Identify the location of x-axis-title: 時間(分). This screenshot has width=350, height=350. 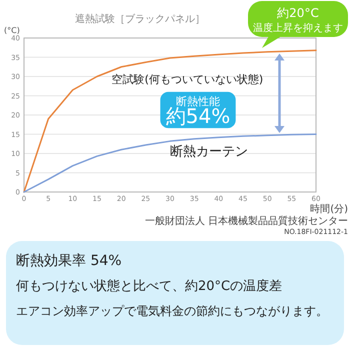
(329, 209).